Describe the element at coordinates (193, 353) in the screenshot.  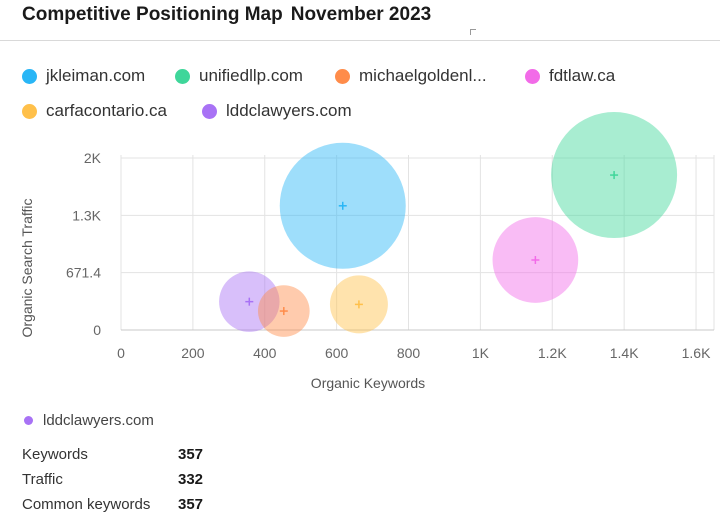
I see `x-tick-label: 200` at that location.